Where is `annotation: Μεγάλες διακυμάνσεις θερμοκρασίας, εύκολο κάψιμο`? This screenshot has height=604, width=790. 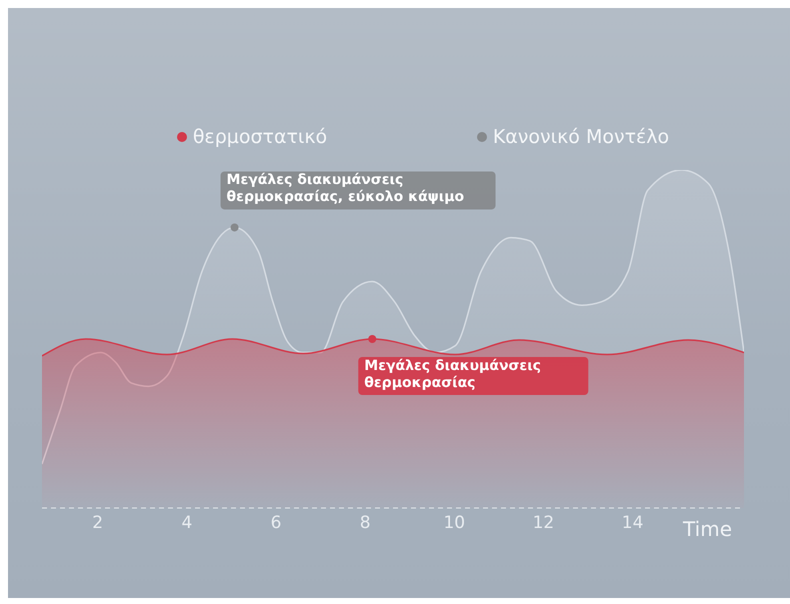
annotation: Μεγάλες διακυμάνσεις θερμοκρασίας, εύκολο κάψιμο is located at coordinates (358, 189).